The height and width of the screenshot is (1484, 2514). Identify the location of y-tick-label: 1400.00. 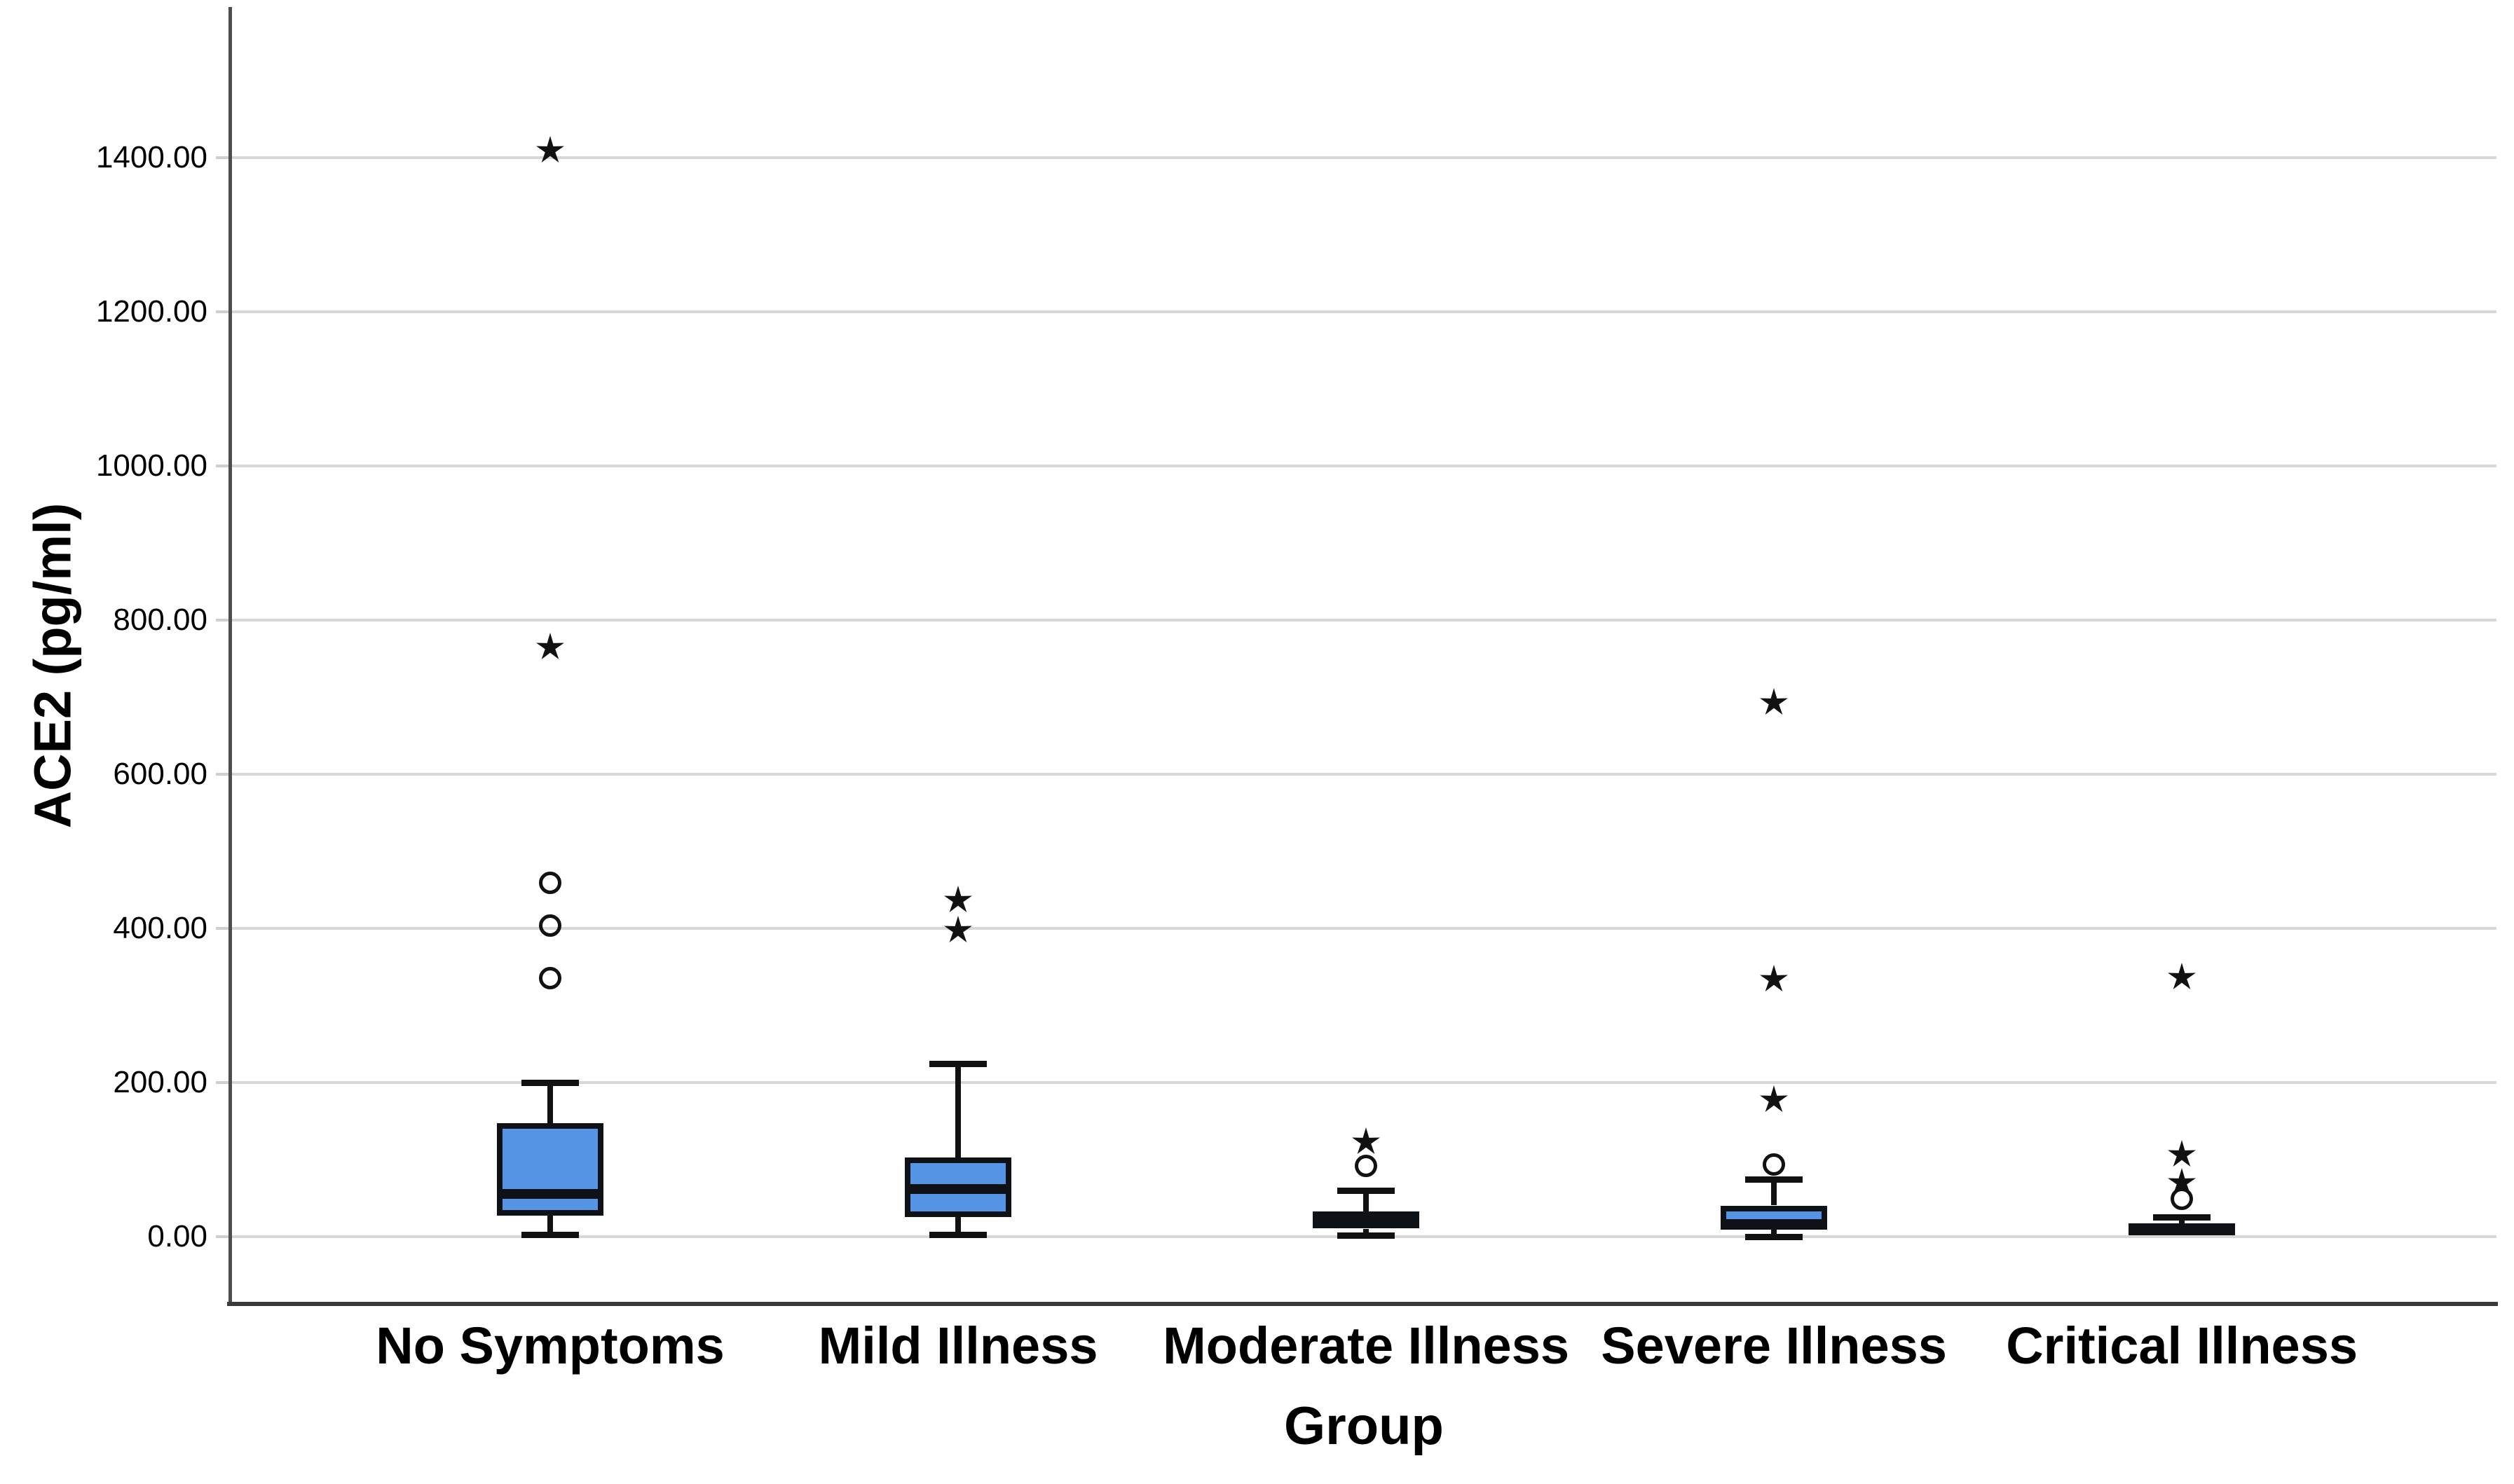
(151, 156).